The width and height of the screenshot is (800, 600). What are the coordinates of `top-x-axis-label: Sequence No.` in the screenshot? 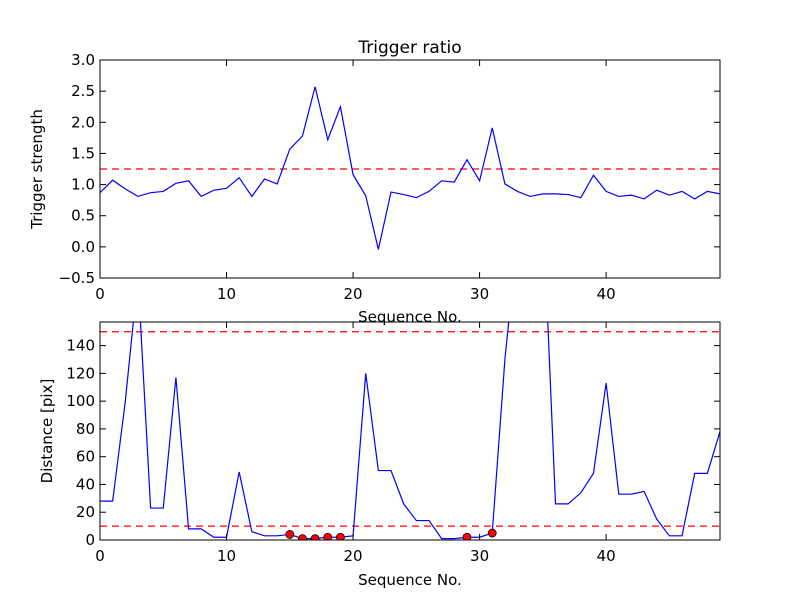 It's located at (410, 317).